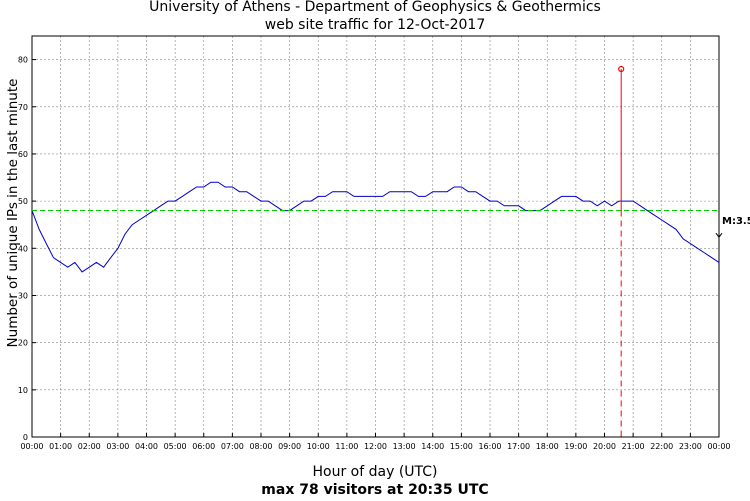 The height and width of the screenshot is (501, 750). Describe the element at coordinates (260, 446) in the screenshot. I see `x-tick-label: 08:00` at that location.